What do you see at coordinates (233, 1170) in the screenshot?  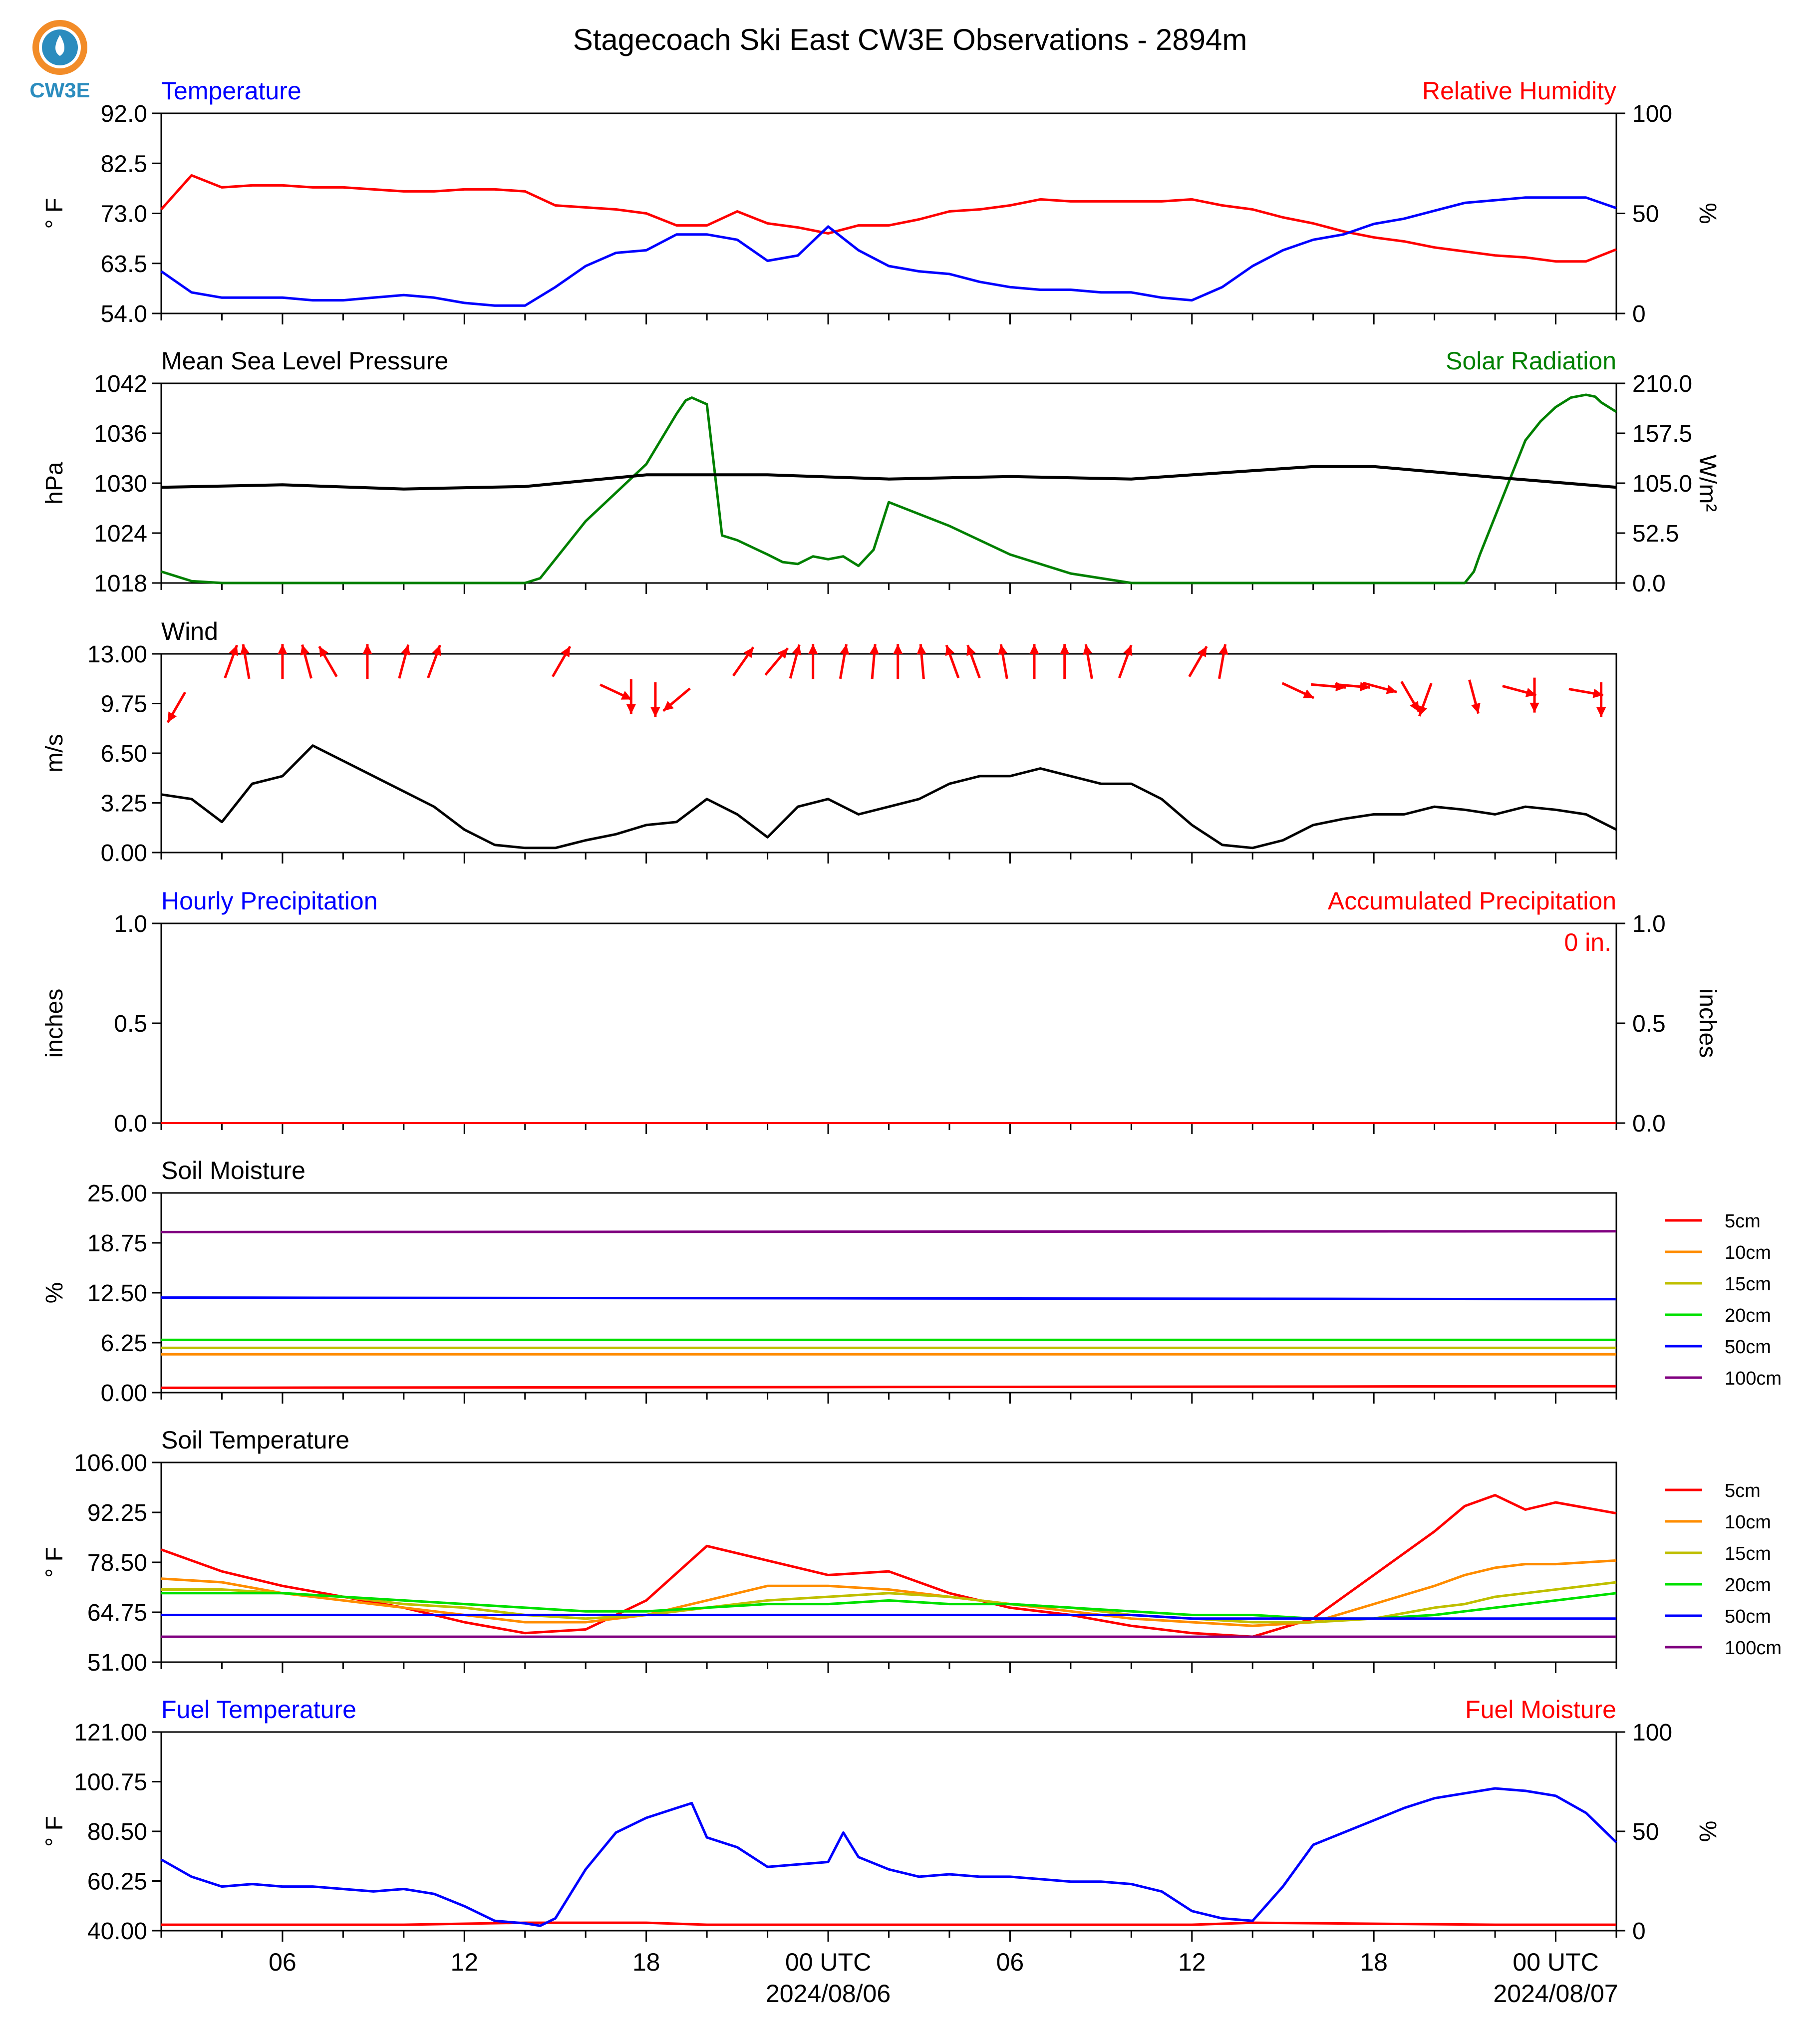 I see `soil_moist-left-title: Soil Moisture` at bounding box center [233, 1170].